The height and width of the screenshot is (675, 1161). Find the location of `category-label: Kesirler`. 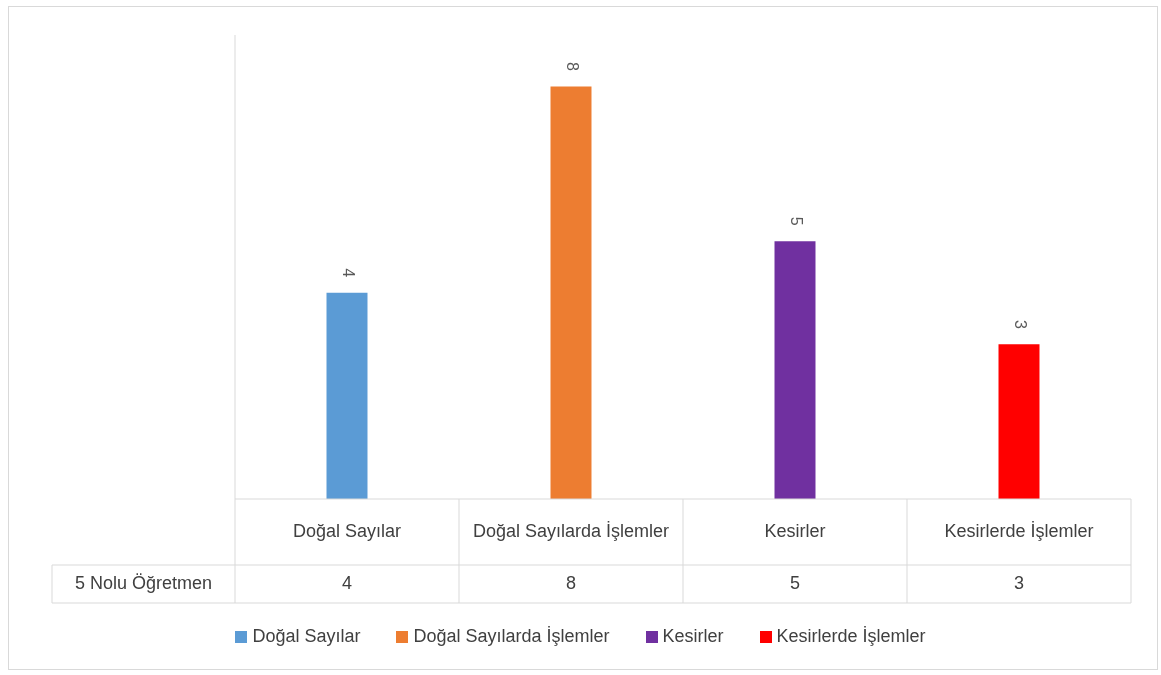

category-label: Kesirler is located at coordinates (693, 636).